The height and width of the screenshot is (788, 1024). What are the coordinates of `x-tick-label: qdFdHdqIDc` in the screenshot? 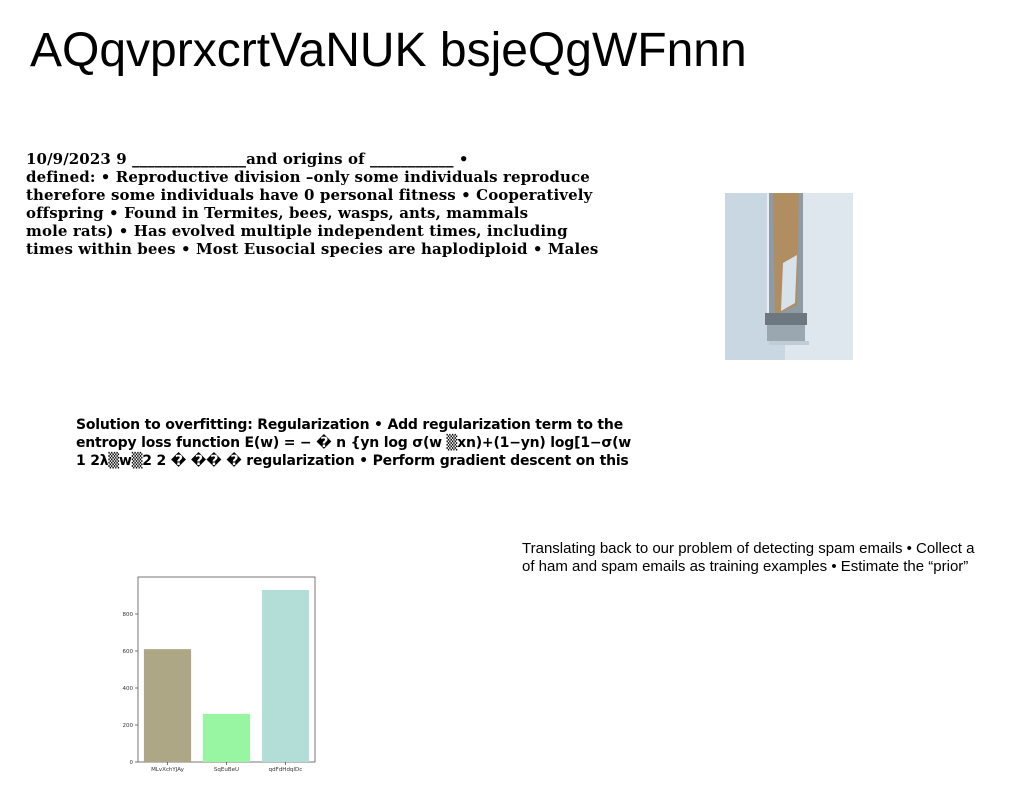 It's located at (286, 770).